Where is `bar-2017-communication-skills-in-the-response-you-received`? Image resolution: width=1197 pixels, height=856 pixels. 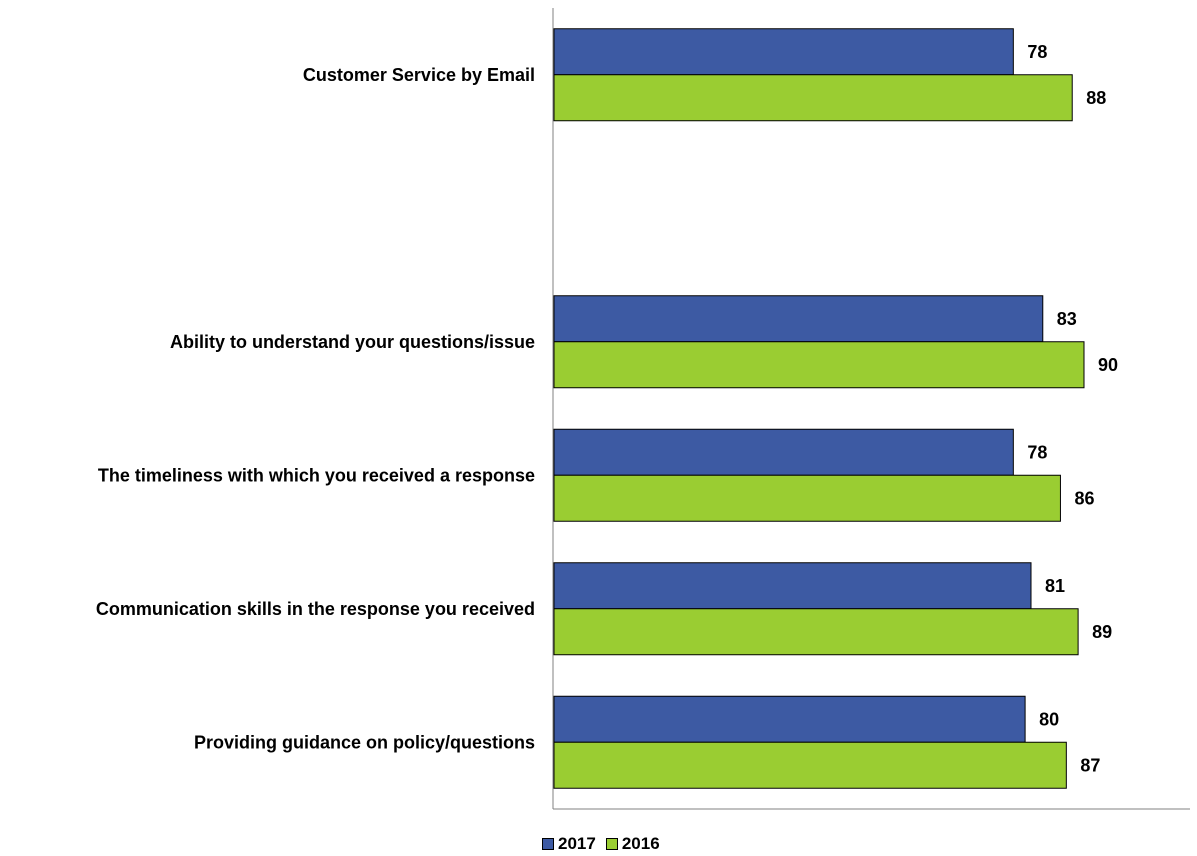 bar-2017-communication-skills-in-the-response-you-received is located at coordinates (792, 586).